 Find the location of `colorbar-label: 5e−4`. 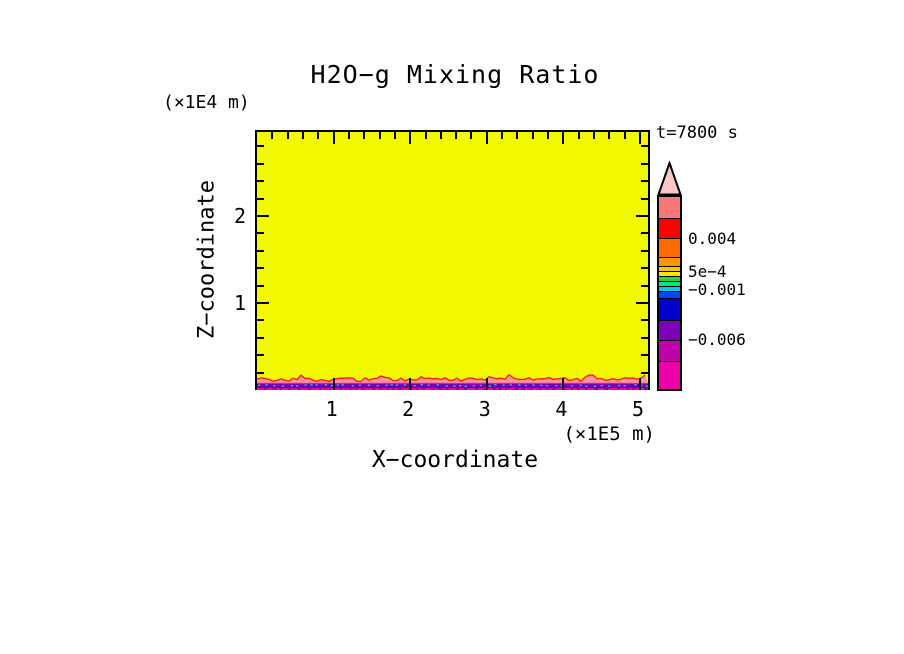

colorbar-label: 5e−4 is located at coordinates (707, 271).